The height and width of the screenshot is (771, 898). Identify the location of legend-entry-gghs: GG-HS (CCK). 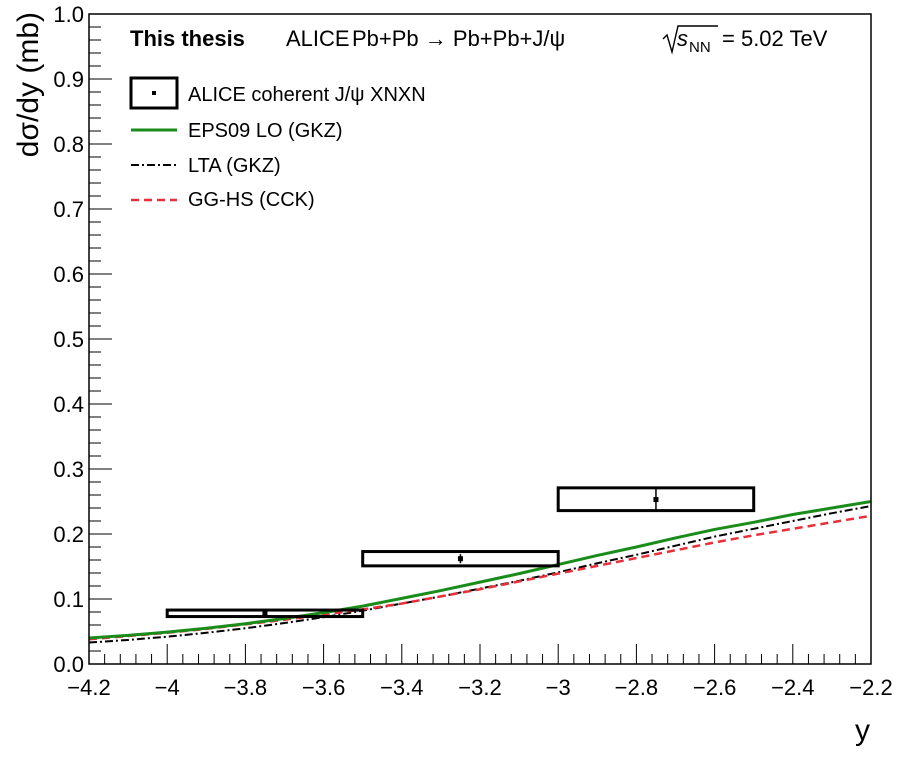
(223, 200).